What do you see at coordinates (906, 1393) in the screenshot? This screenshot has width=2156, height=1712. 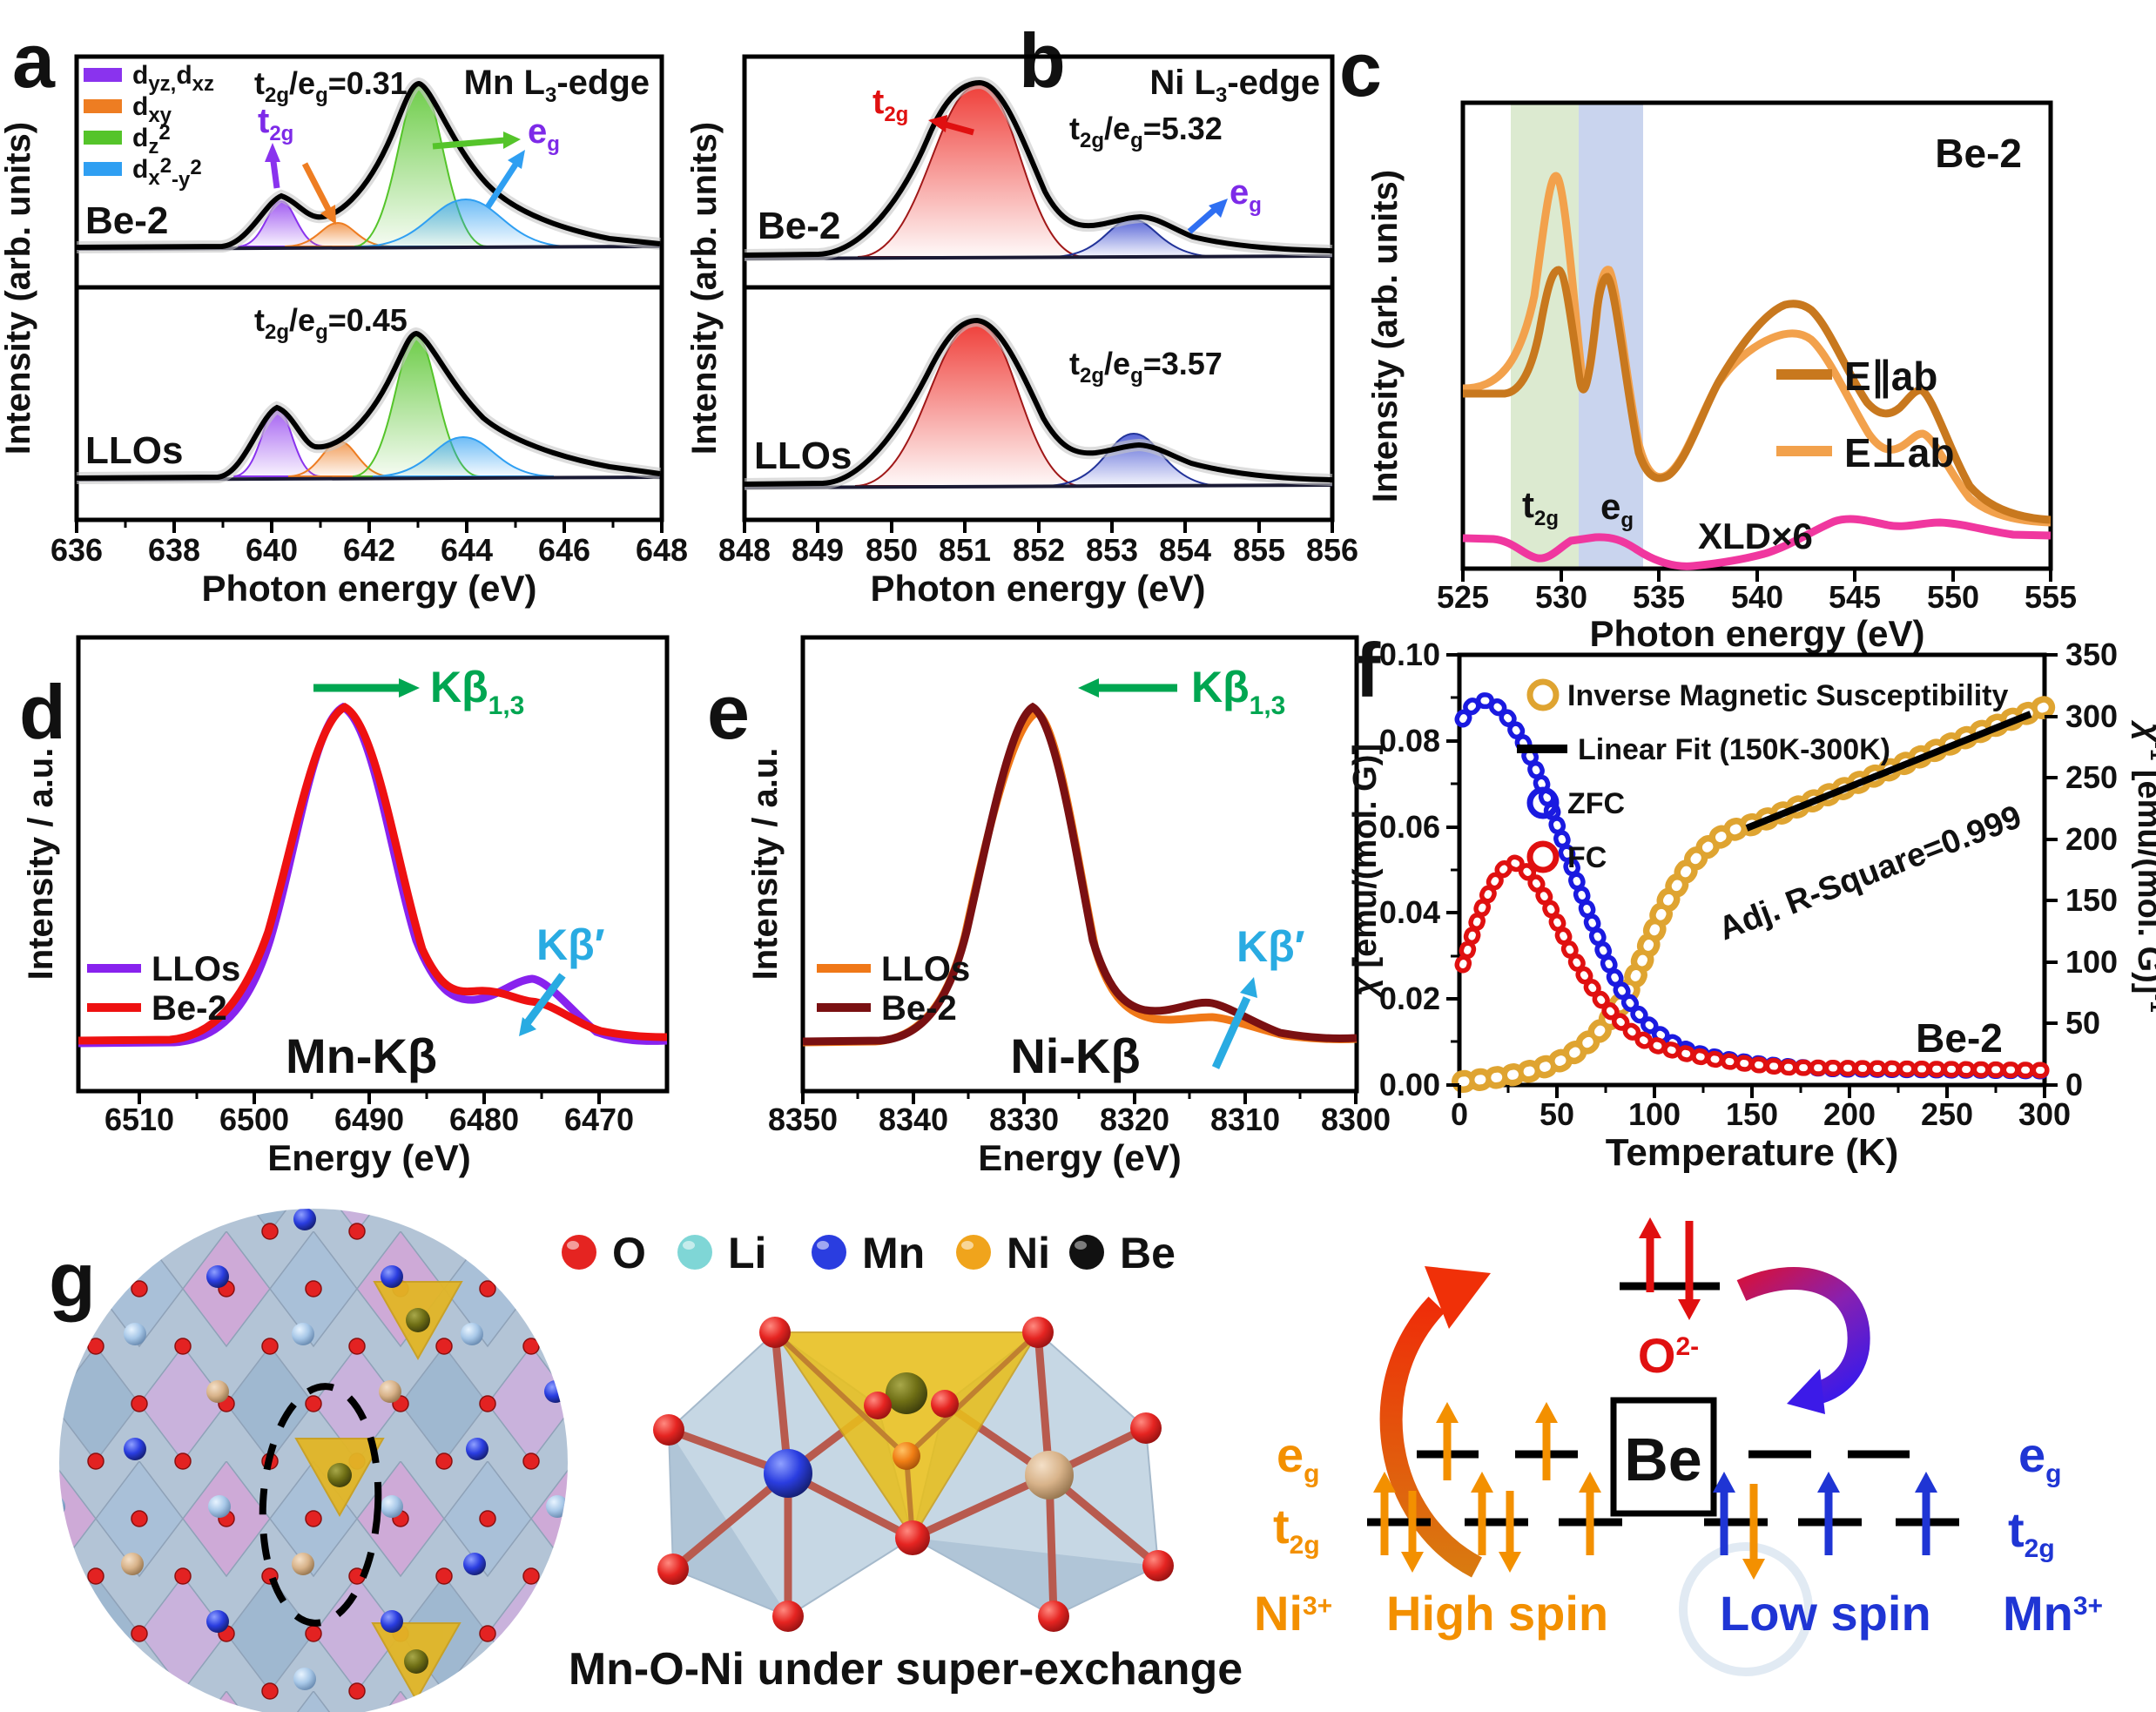 I see `be-atom` at bounding box center [906, 1393].